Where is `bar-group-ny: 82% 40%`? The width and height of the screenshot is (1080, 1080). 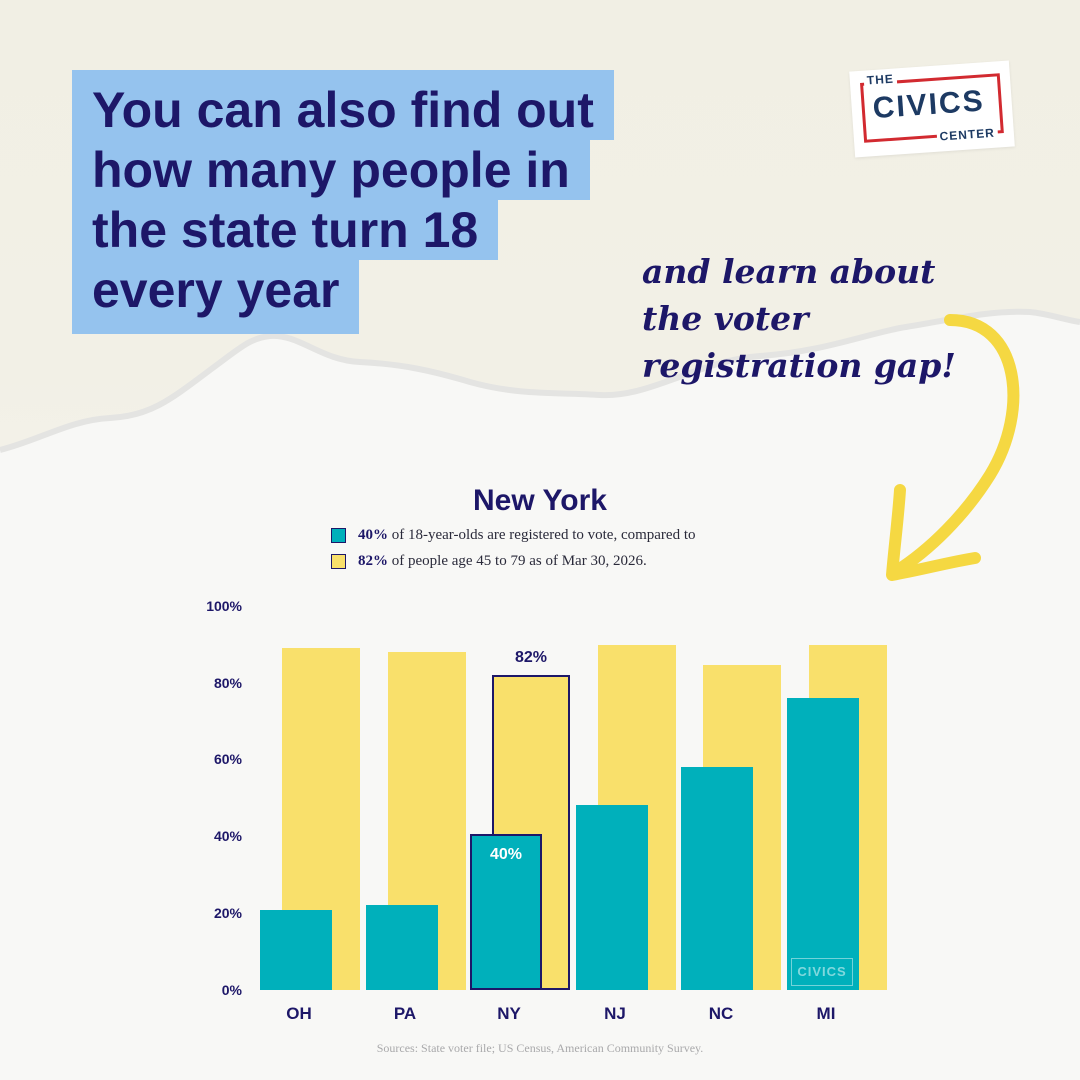 bar-group-ny: 82% 40% is located at coordinates (523, 798).